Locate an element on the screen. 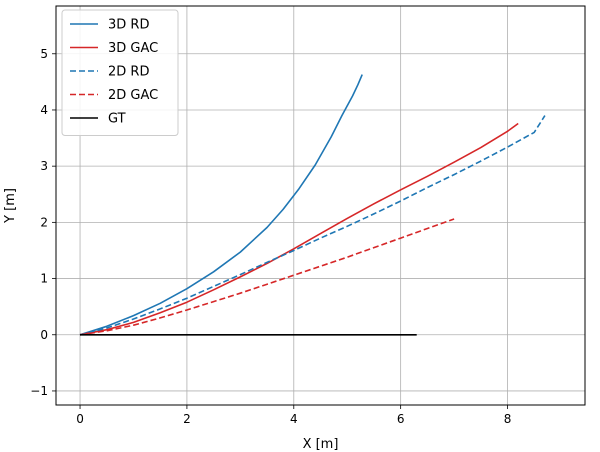 The height and width of the screenshot is (452, 600). legend: 3D RD 3D GAC 2D RD 2D GAC GT is located at coordinates (120, 72).